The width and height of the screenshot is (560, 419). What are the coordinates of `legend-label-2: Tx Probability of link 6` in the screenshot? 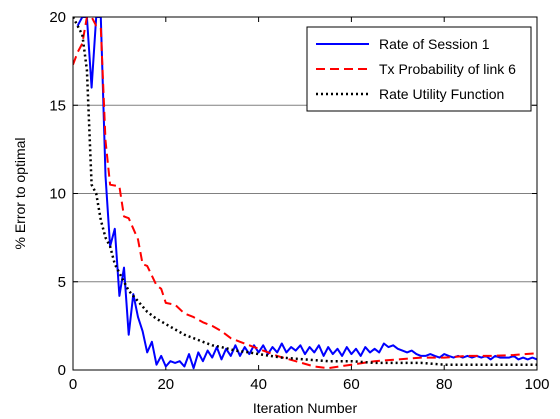 It's located at (447, 69).